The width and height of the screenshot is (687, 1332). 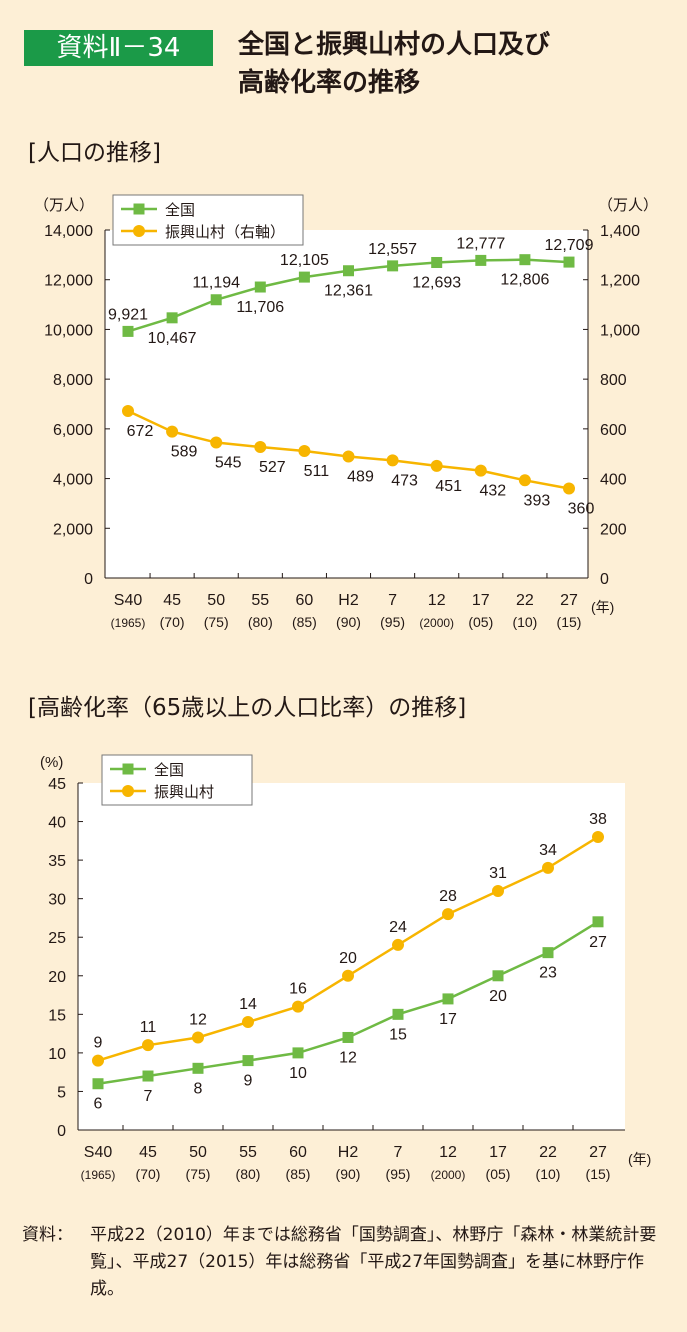 What do you see at coordinates (98, 1152) in the screenshot?
I see `x-tick-label-1: S40` at bounding box center [98, 1152].